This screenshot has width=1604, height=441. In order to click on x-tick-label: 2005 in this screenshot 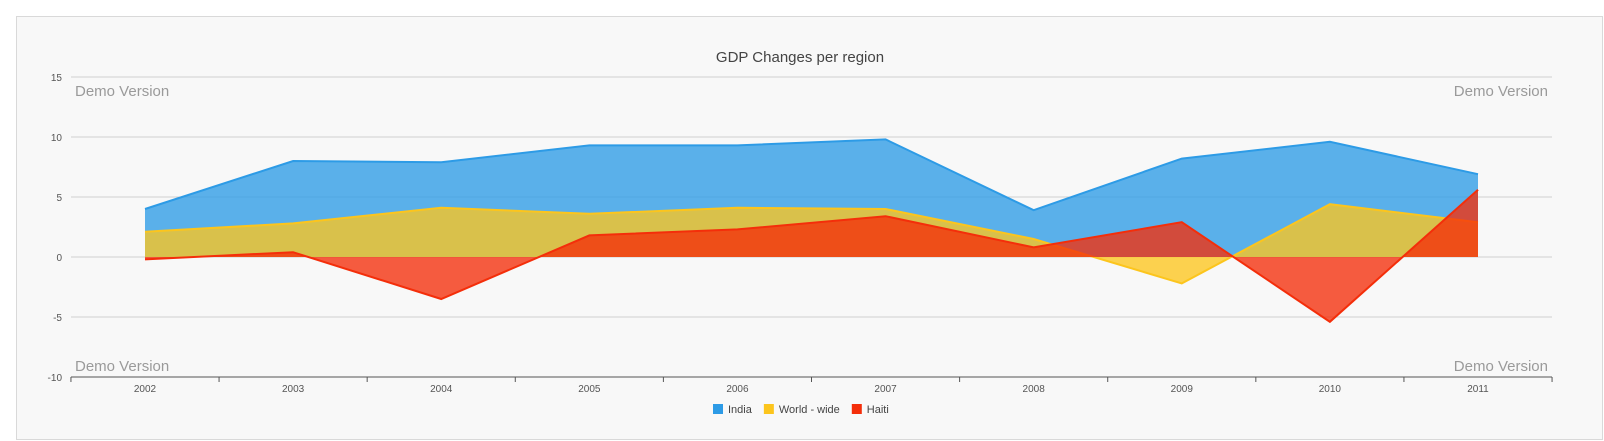, I will do `click(589, 389)`.